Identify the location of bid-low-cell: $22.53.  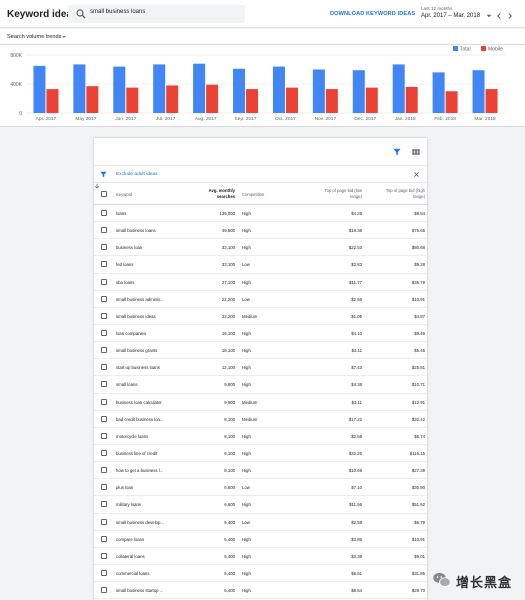
(355, 248).